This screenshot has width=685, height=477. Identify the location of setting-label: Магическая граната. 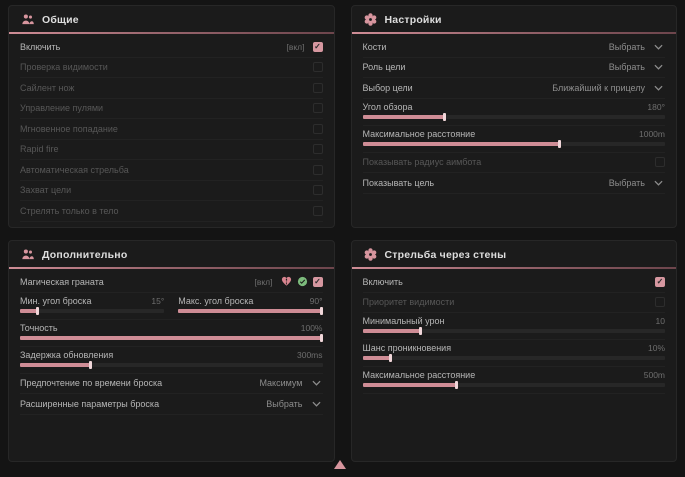
(62, 281).